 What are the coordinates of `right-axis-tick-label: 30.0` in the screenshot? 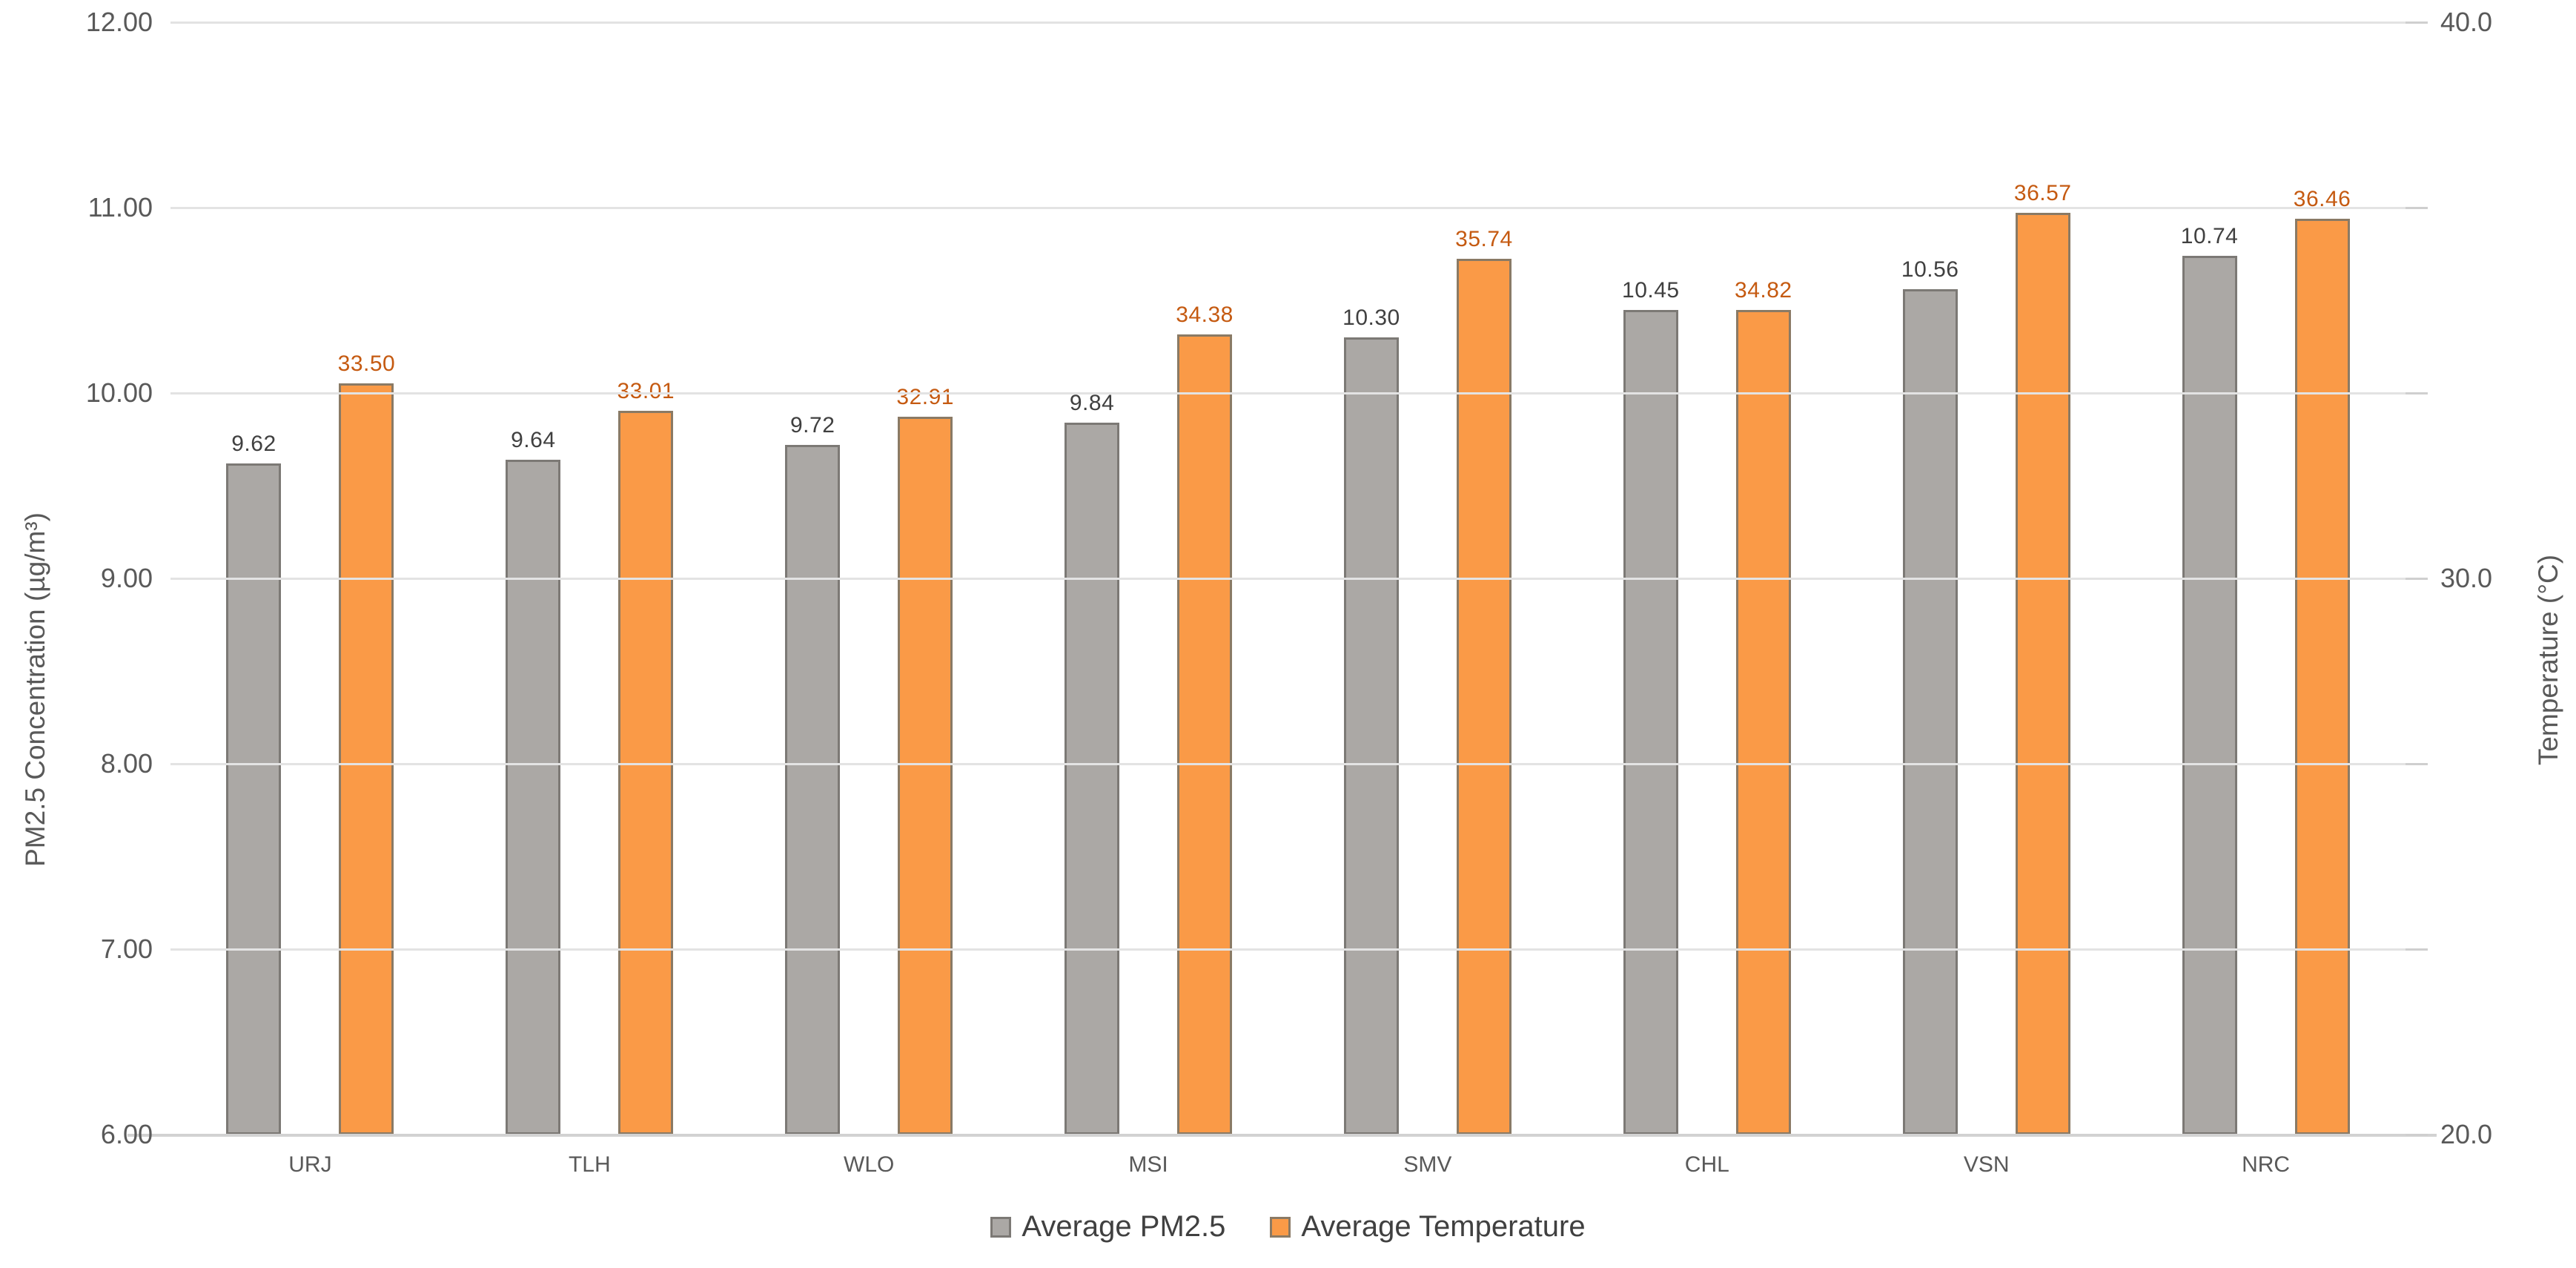 It's located at (2466, 578).